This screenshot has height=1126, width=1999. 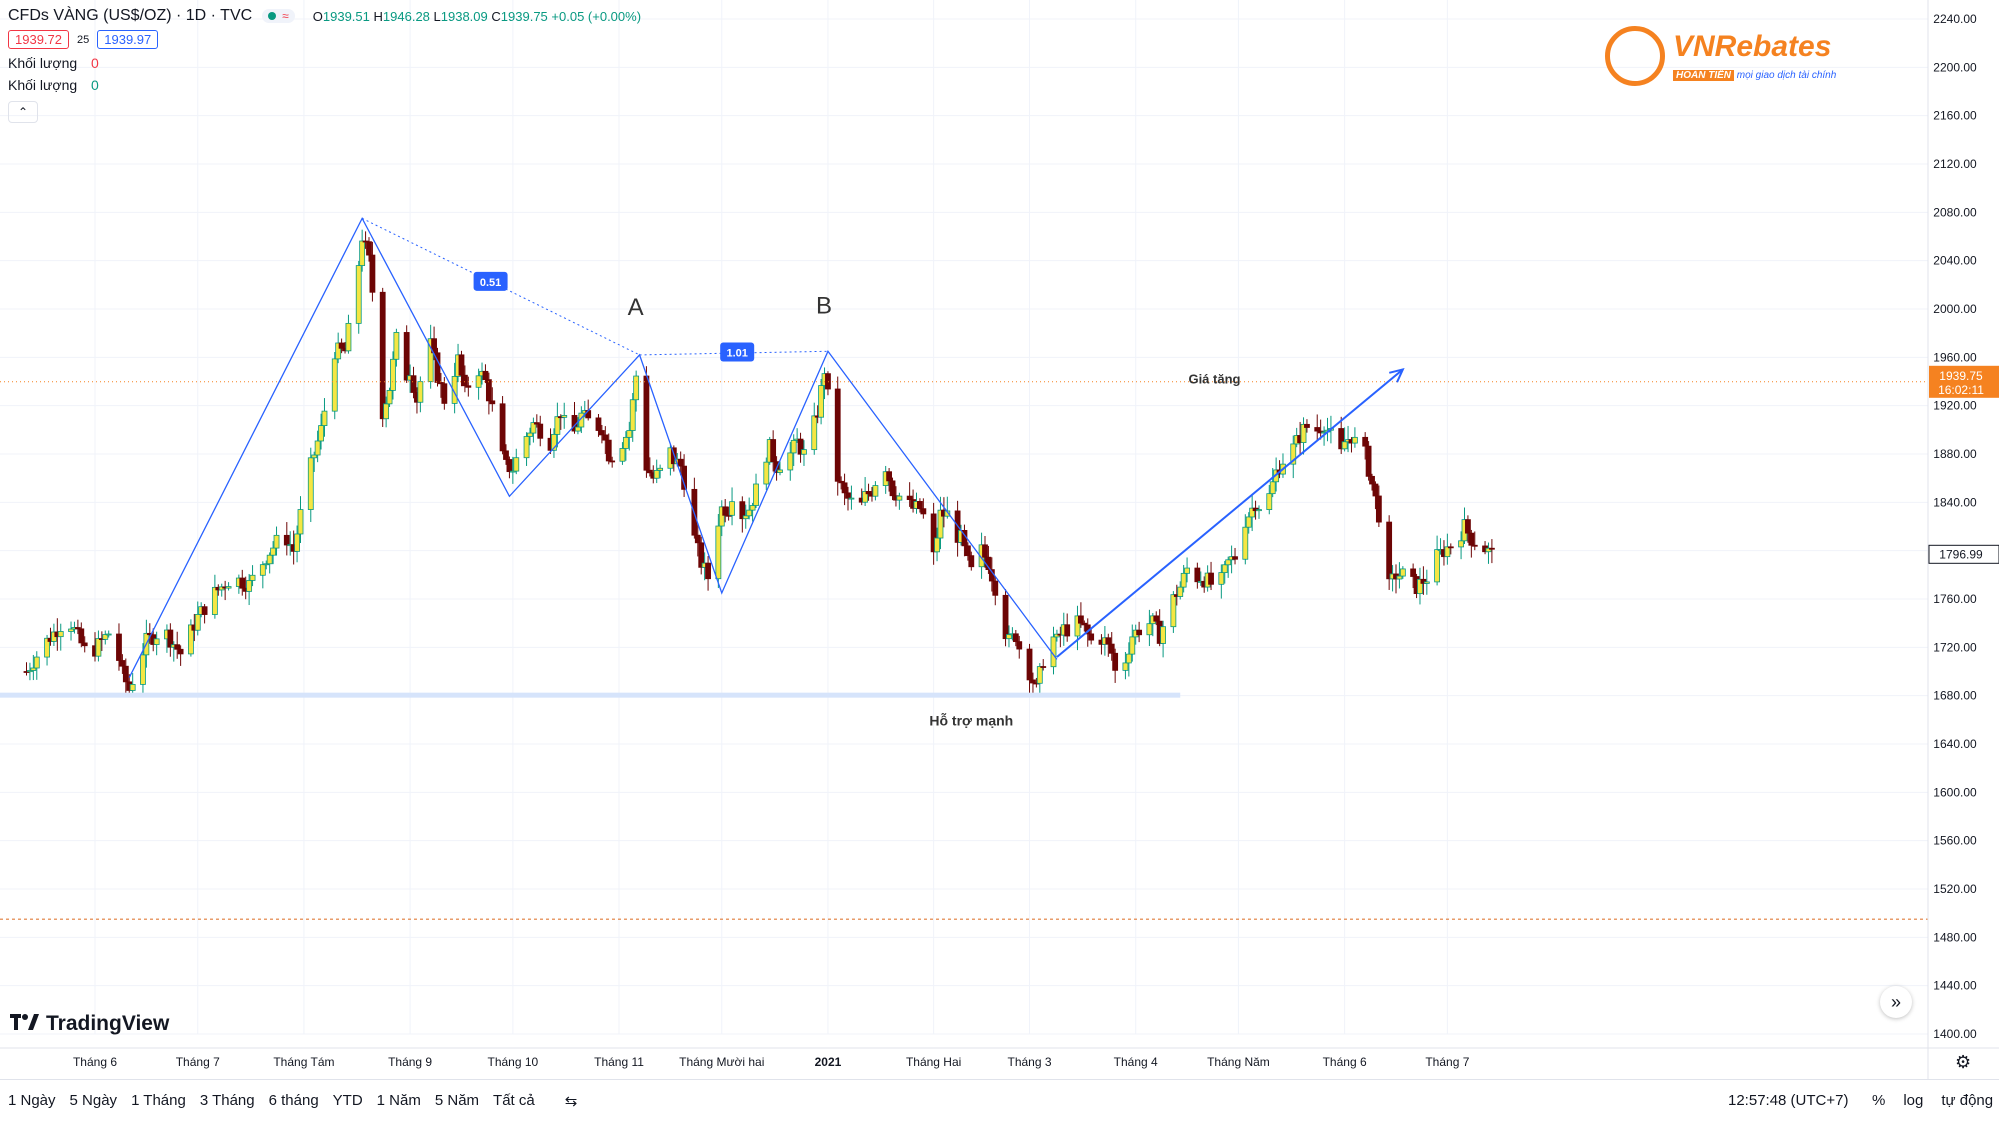 What do you see at coordinates (490, 281) in the screenshot?
I see `ratio-label-bg` at bounding box center [490, 281].